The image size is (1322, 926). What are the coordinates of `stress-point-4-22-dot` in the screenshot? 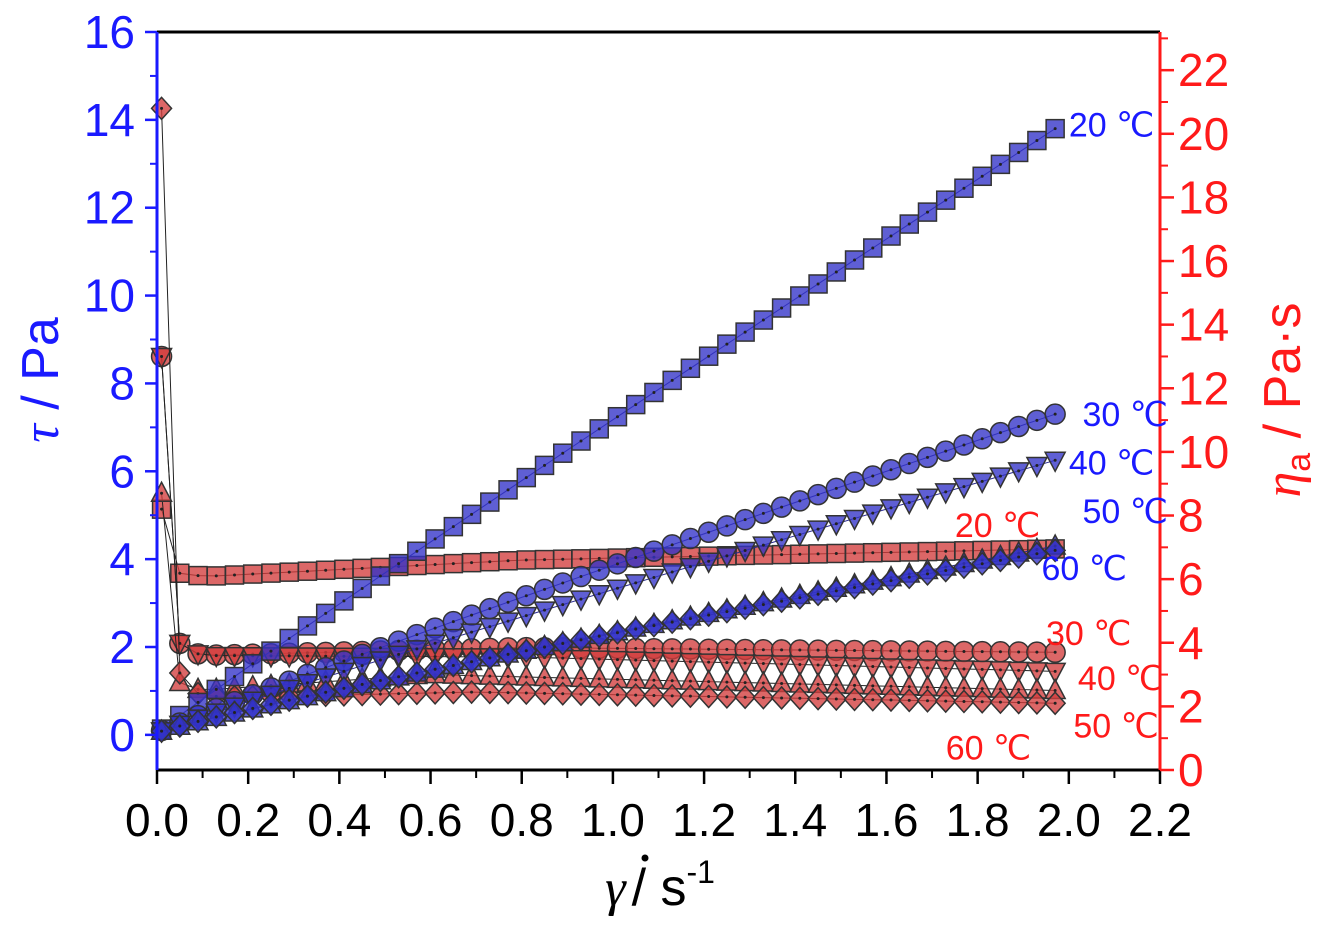 It's located at (563, 643).